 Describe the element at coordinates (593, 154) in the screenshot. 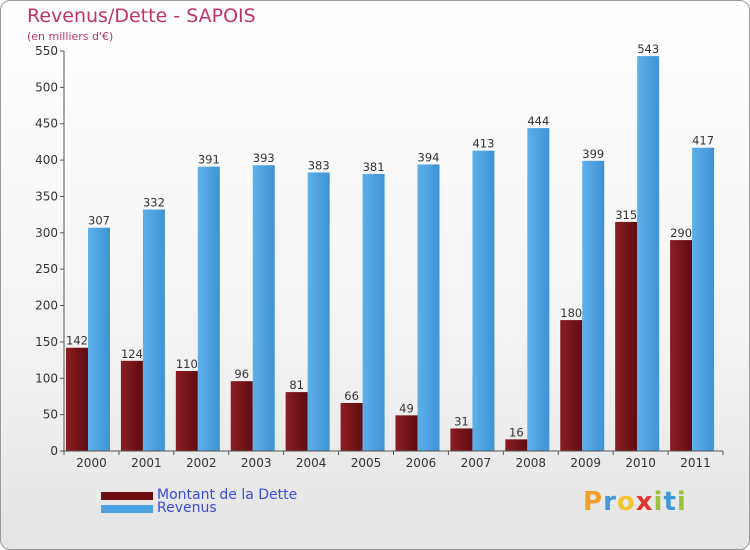

I see `data-label-revenue: 399` at that location.